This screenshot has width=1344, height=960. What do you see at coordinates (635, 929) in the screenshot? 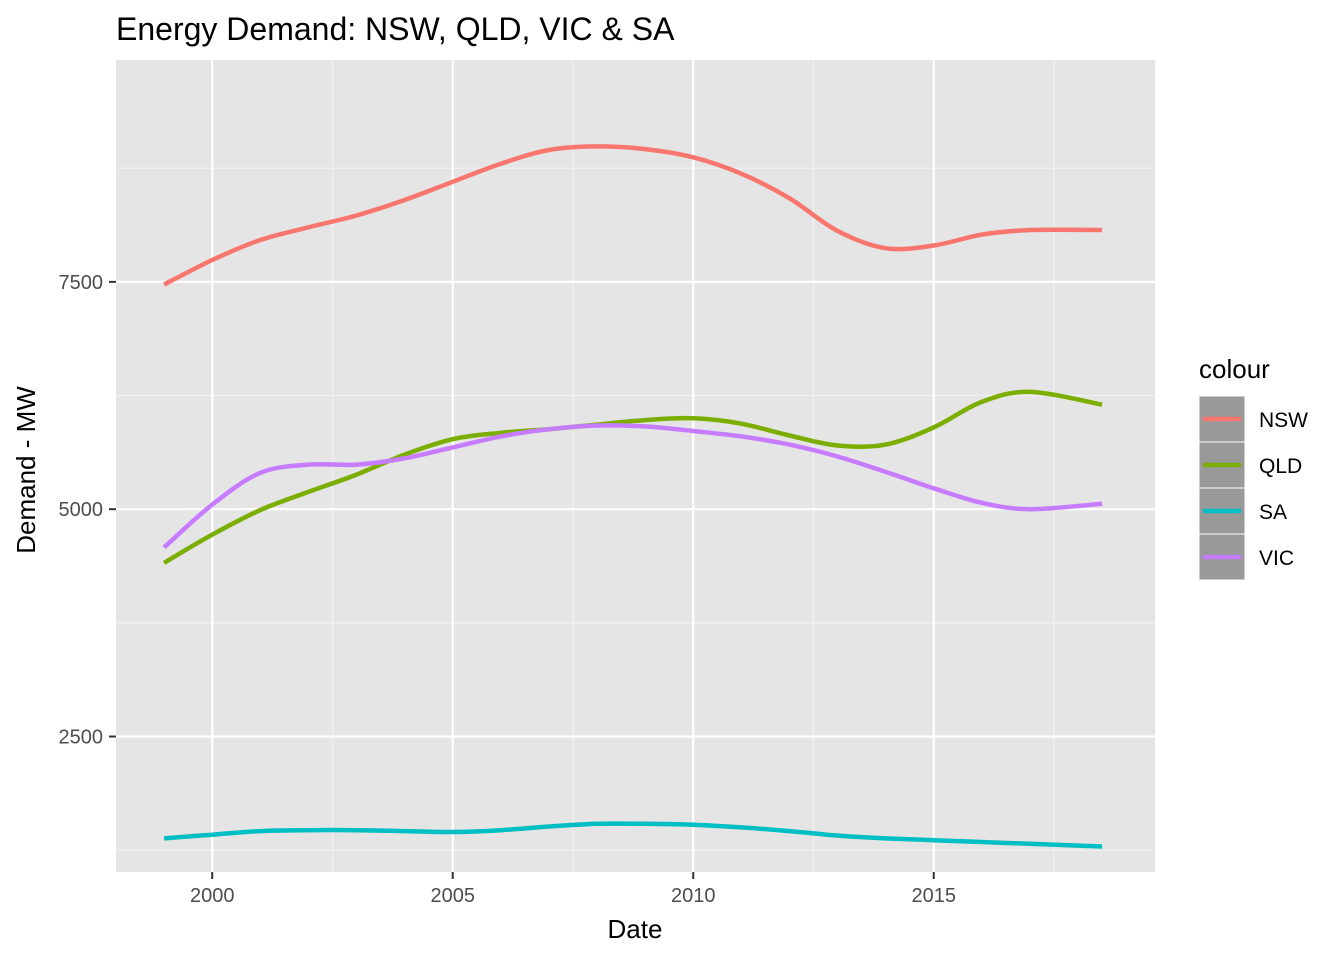
I see `x-axis-title: Date` at bounding box center [635, 929].